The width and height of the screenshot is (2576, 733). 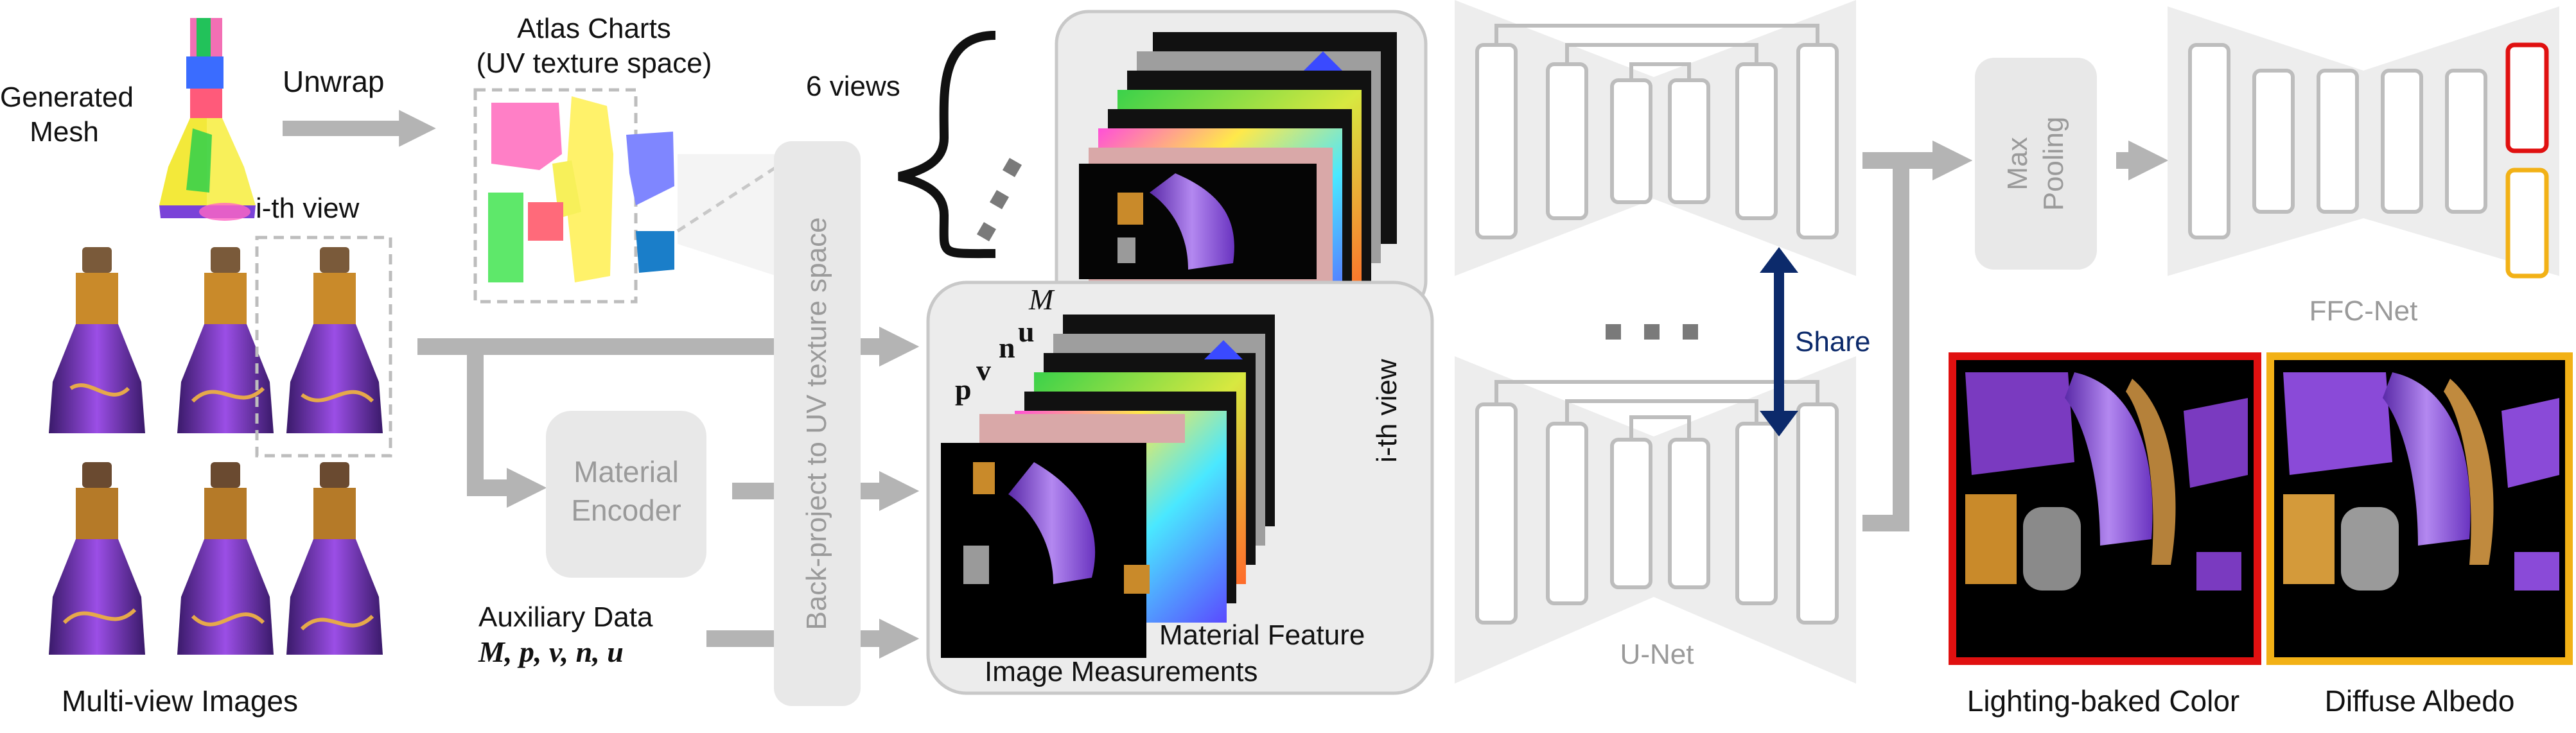 What do you see at coordinates (999, 199) in the screenshot?
I see `ellipsis-dots-vertical` at bounding box center [999, 199].